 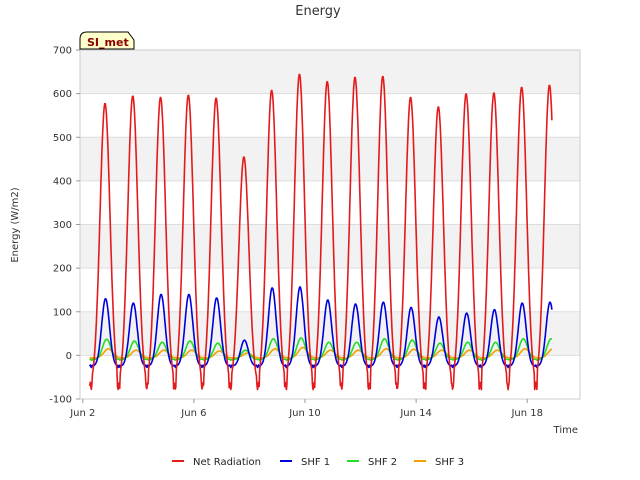 I want to click on x-tick-labels: Jun 2 Jun 6 Jun 10 Jun 14 Jun 18, so click(x=306, y=409).